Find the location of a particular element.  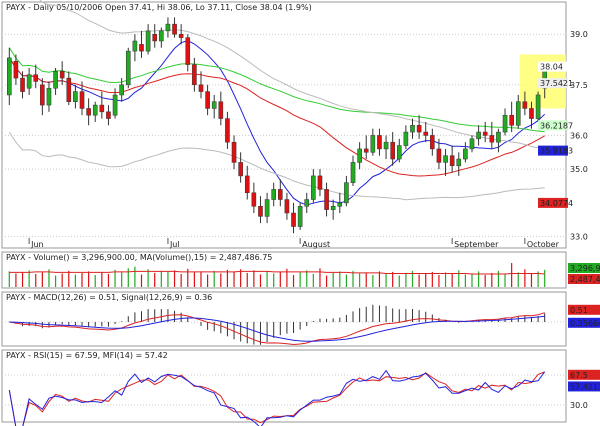

volume-bars is located at coordinates (277, 275).